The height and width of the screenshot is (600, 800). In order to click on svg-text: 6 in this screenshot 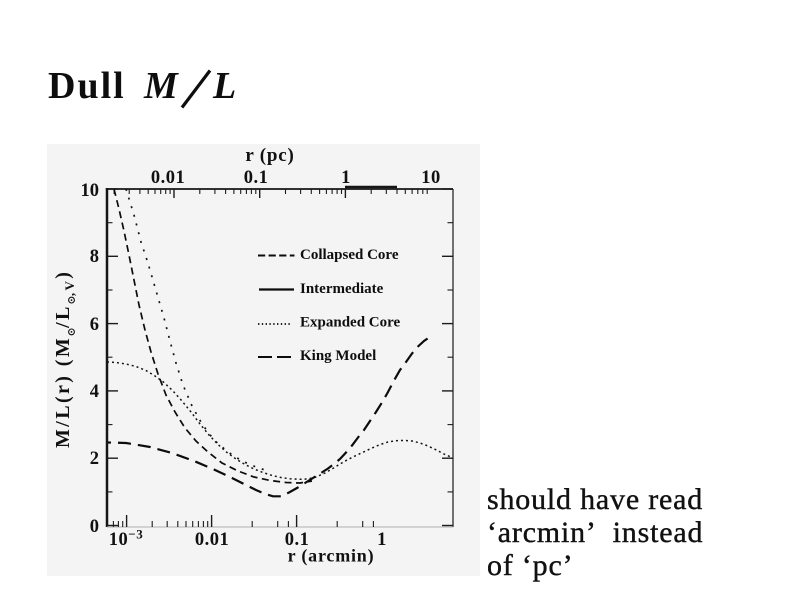, I will do `click(94, 325)`.